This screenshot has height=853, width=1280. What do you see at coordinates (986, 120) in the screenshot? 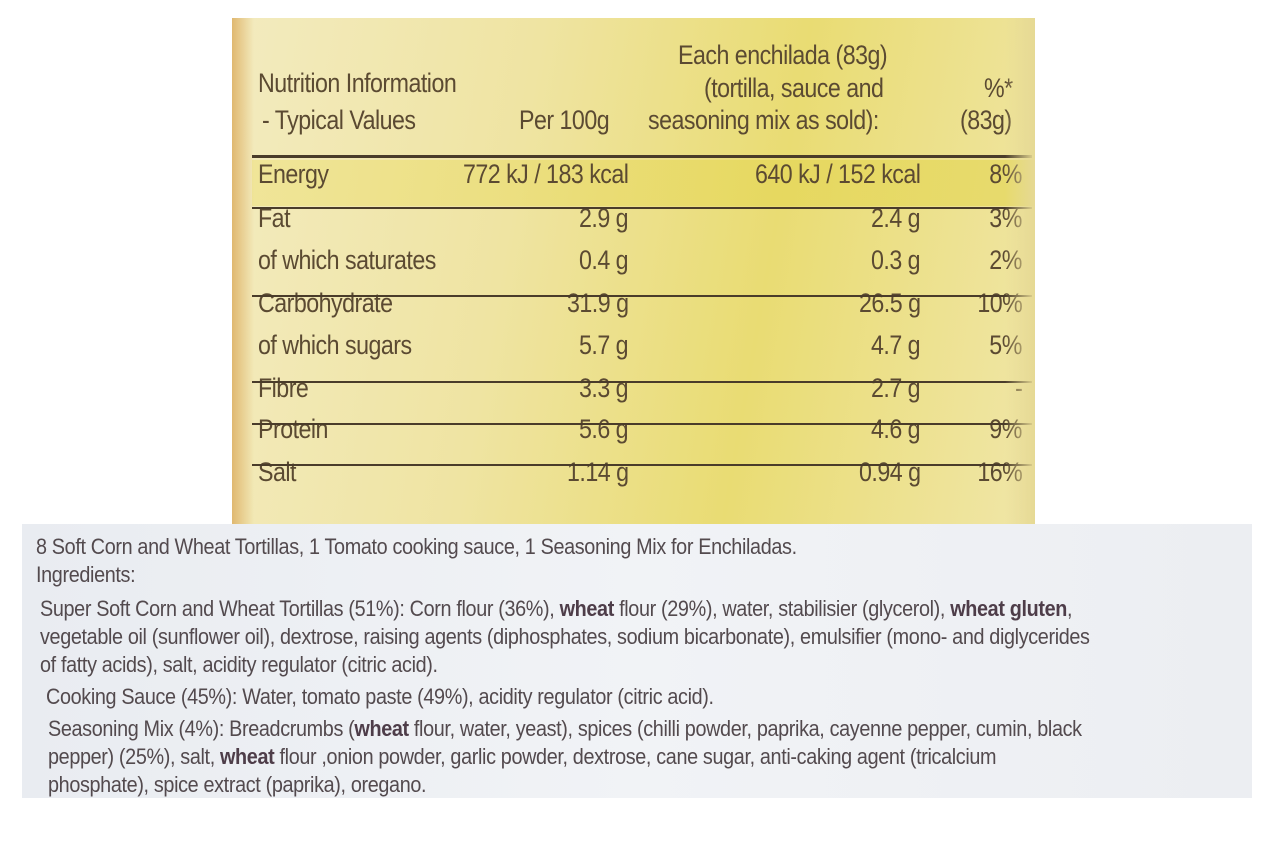
I see `header-pct-line2: (83g)` at bounding box center [986, 120].